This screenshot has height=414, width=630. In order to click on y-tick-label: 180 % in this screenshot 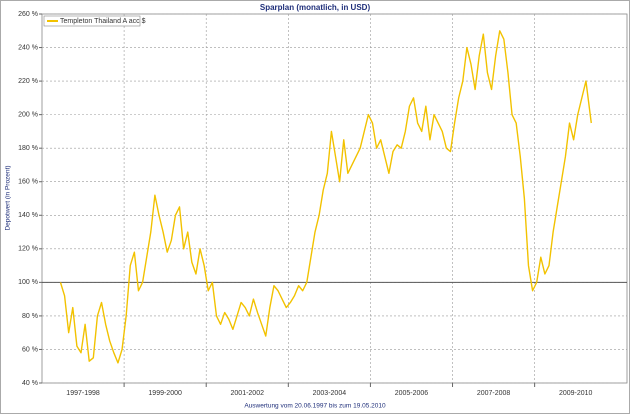, I will do `click(28, 148)`.